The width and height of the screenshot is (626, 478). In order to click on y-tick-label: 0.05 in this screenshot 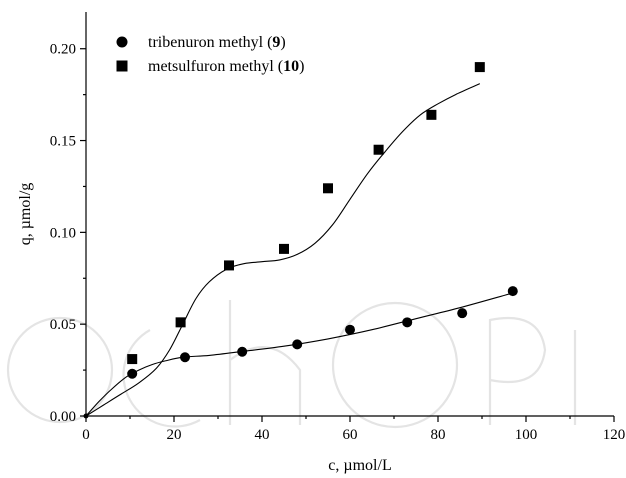, I will do `click(63, 325)`.